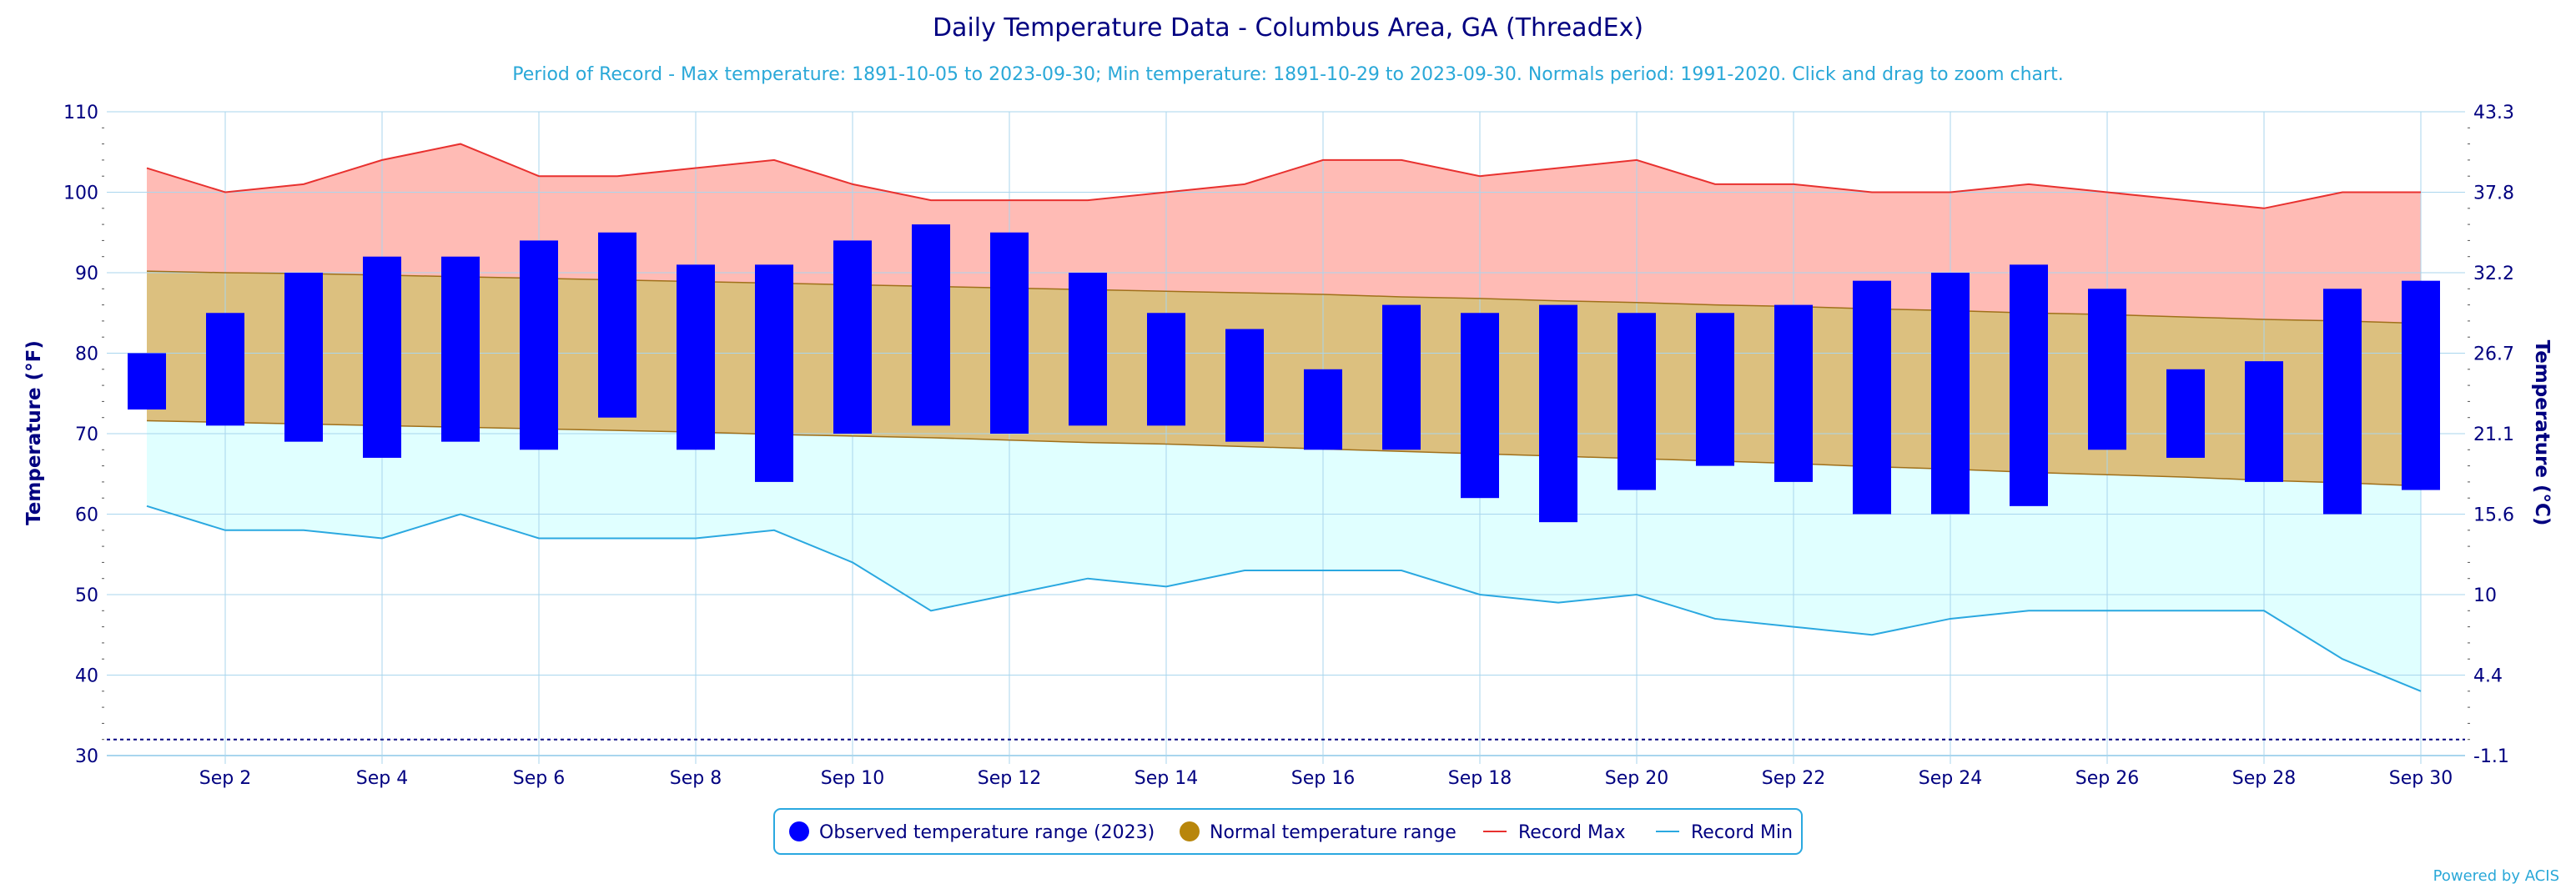  Describe the element at coordinates (2493, 434) in the screenshot. I see `y-tick-label-right: 21.1` at that location.